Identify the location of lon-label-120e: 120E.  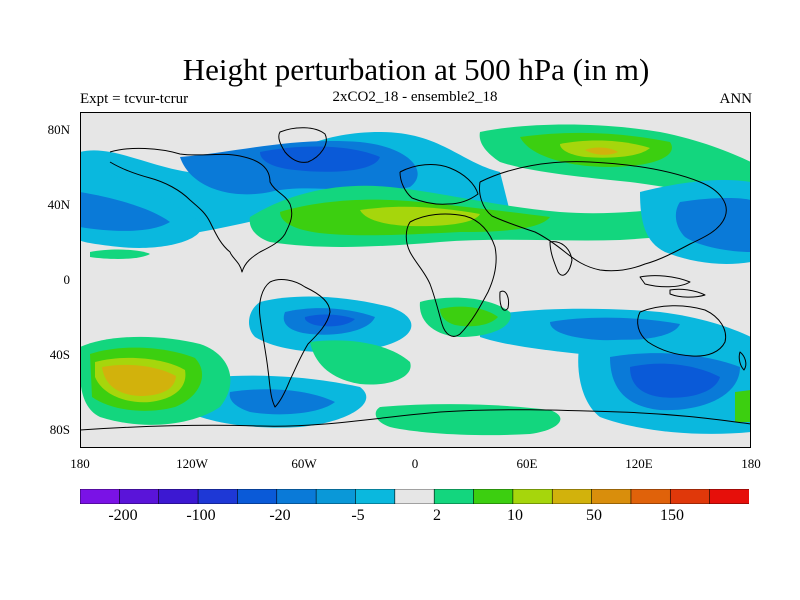
(639, 463).